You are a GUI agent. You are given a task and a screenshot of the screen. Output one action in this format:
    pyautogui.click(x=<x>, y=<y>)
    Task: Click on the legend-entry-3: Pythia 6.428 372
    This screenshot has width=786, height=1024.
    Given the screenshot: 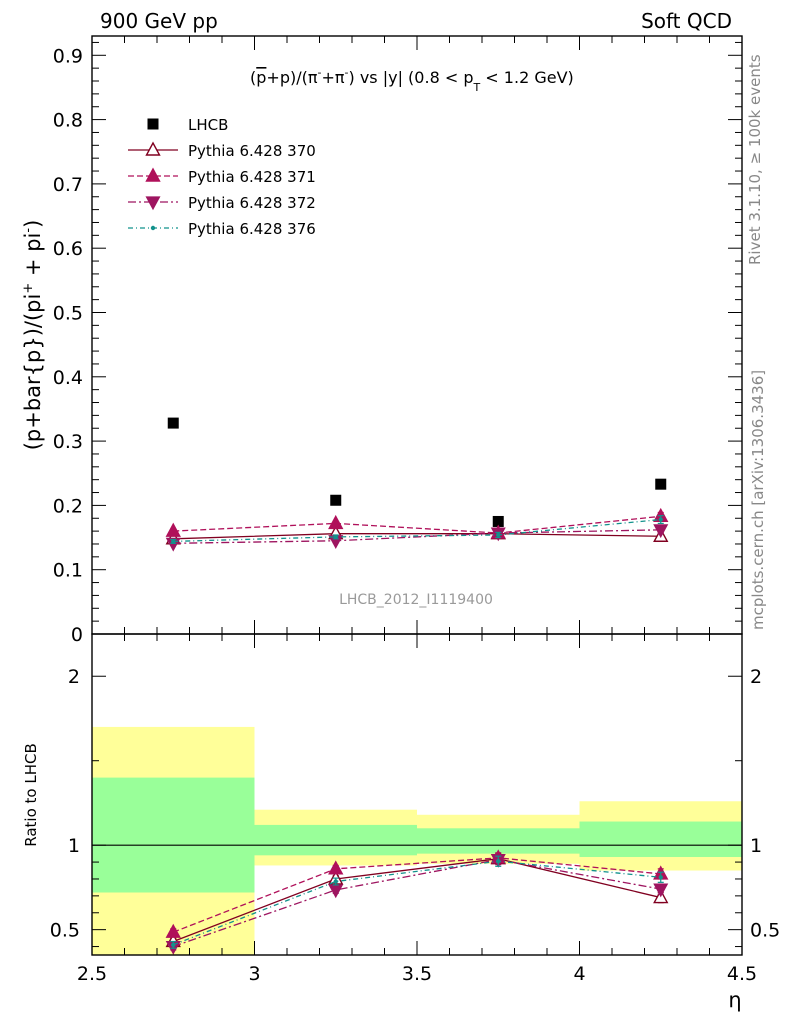 What is the action you would take?
    pyautogui.click(x=222, y=203)
    